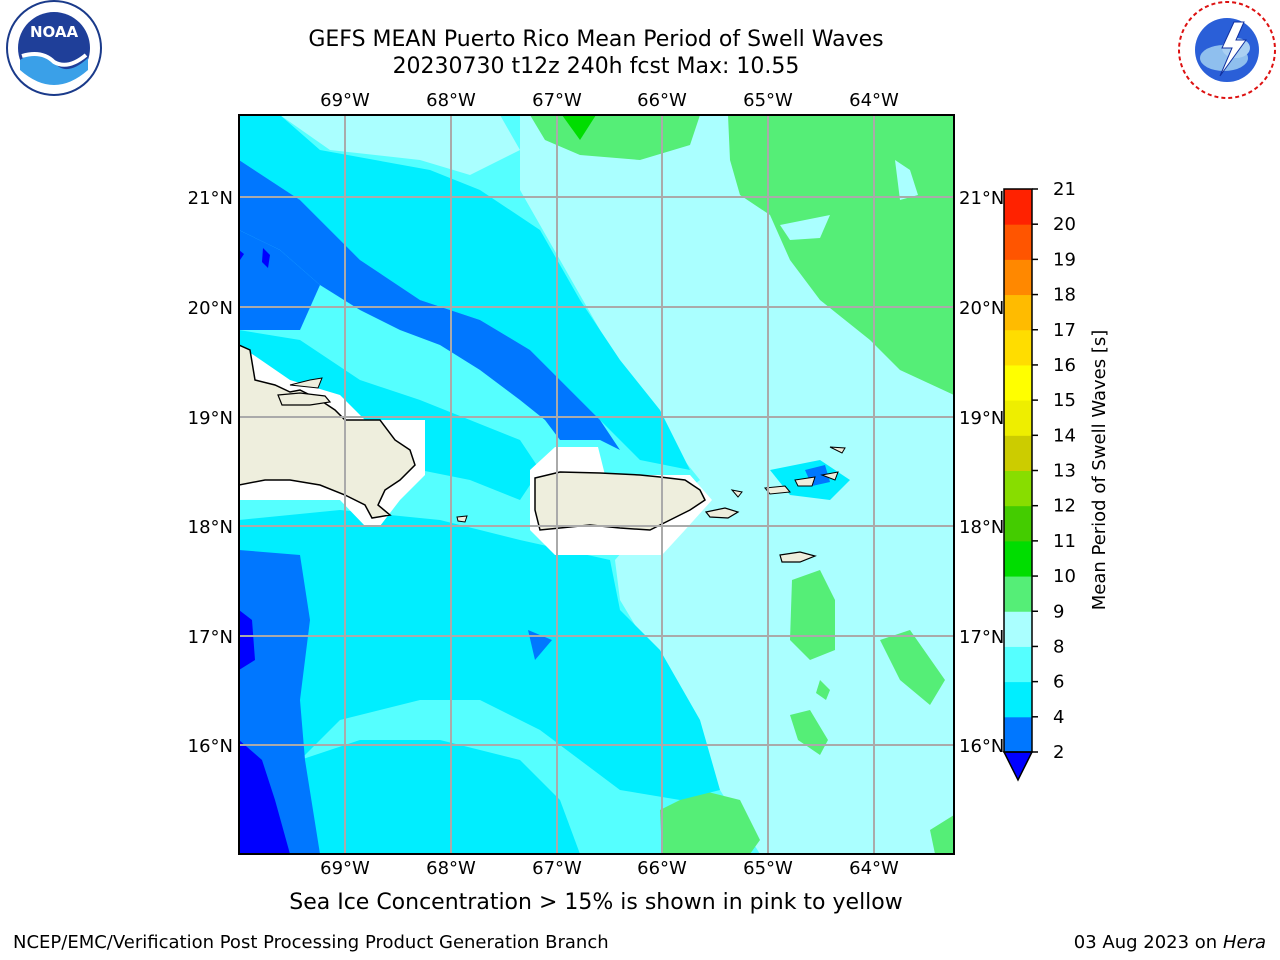 The height and width of the screenshot is (960, 1280). Describe the element at coordinates (981, 198) in the screenshot. I see `lat-label-right: 21°N` at that location.